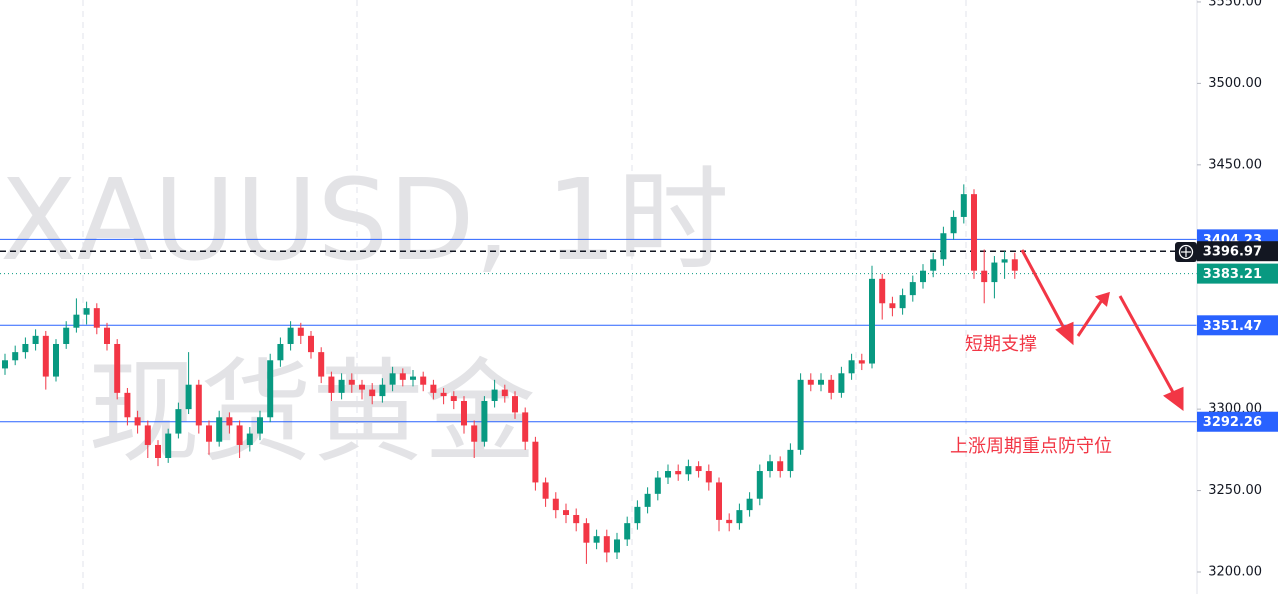 The height and width of the screenshot is (594, 1278). Describe the element at coordinates (1232, 326) in the screenshot. I see `price-label: 3351.47` at that location.